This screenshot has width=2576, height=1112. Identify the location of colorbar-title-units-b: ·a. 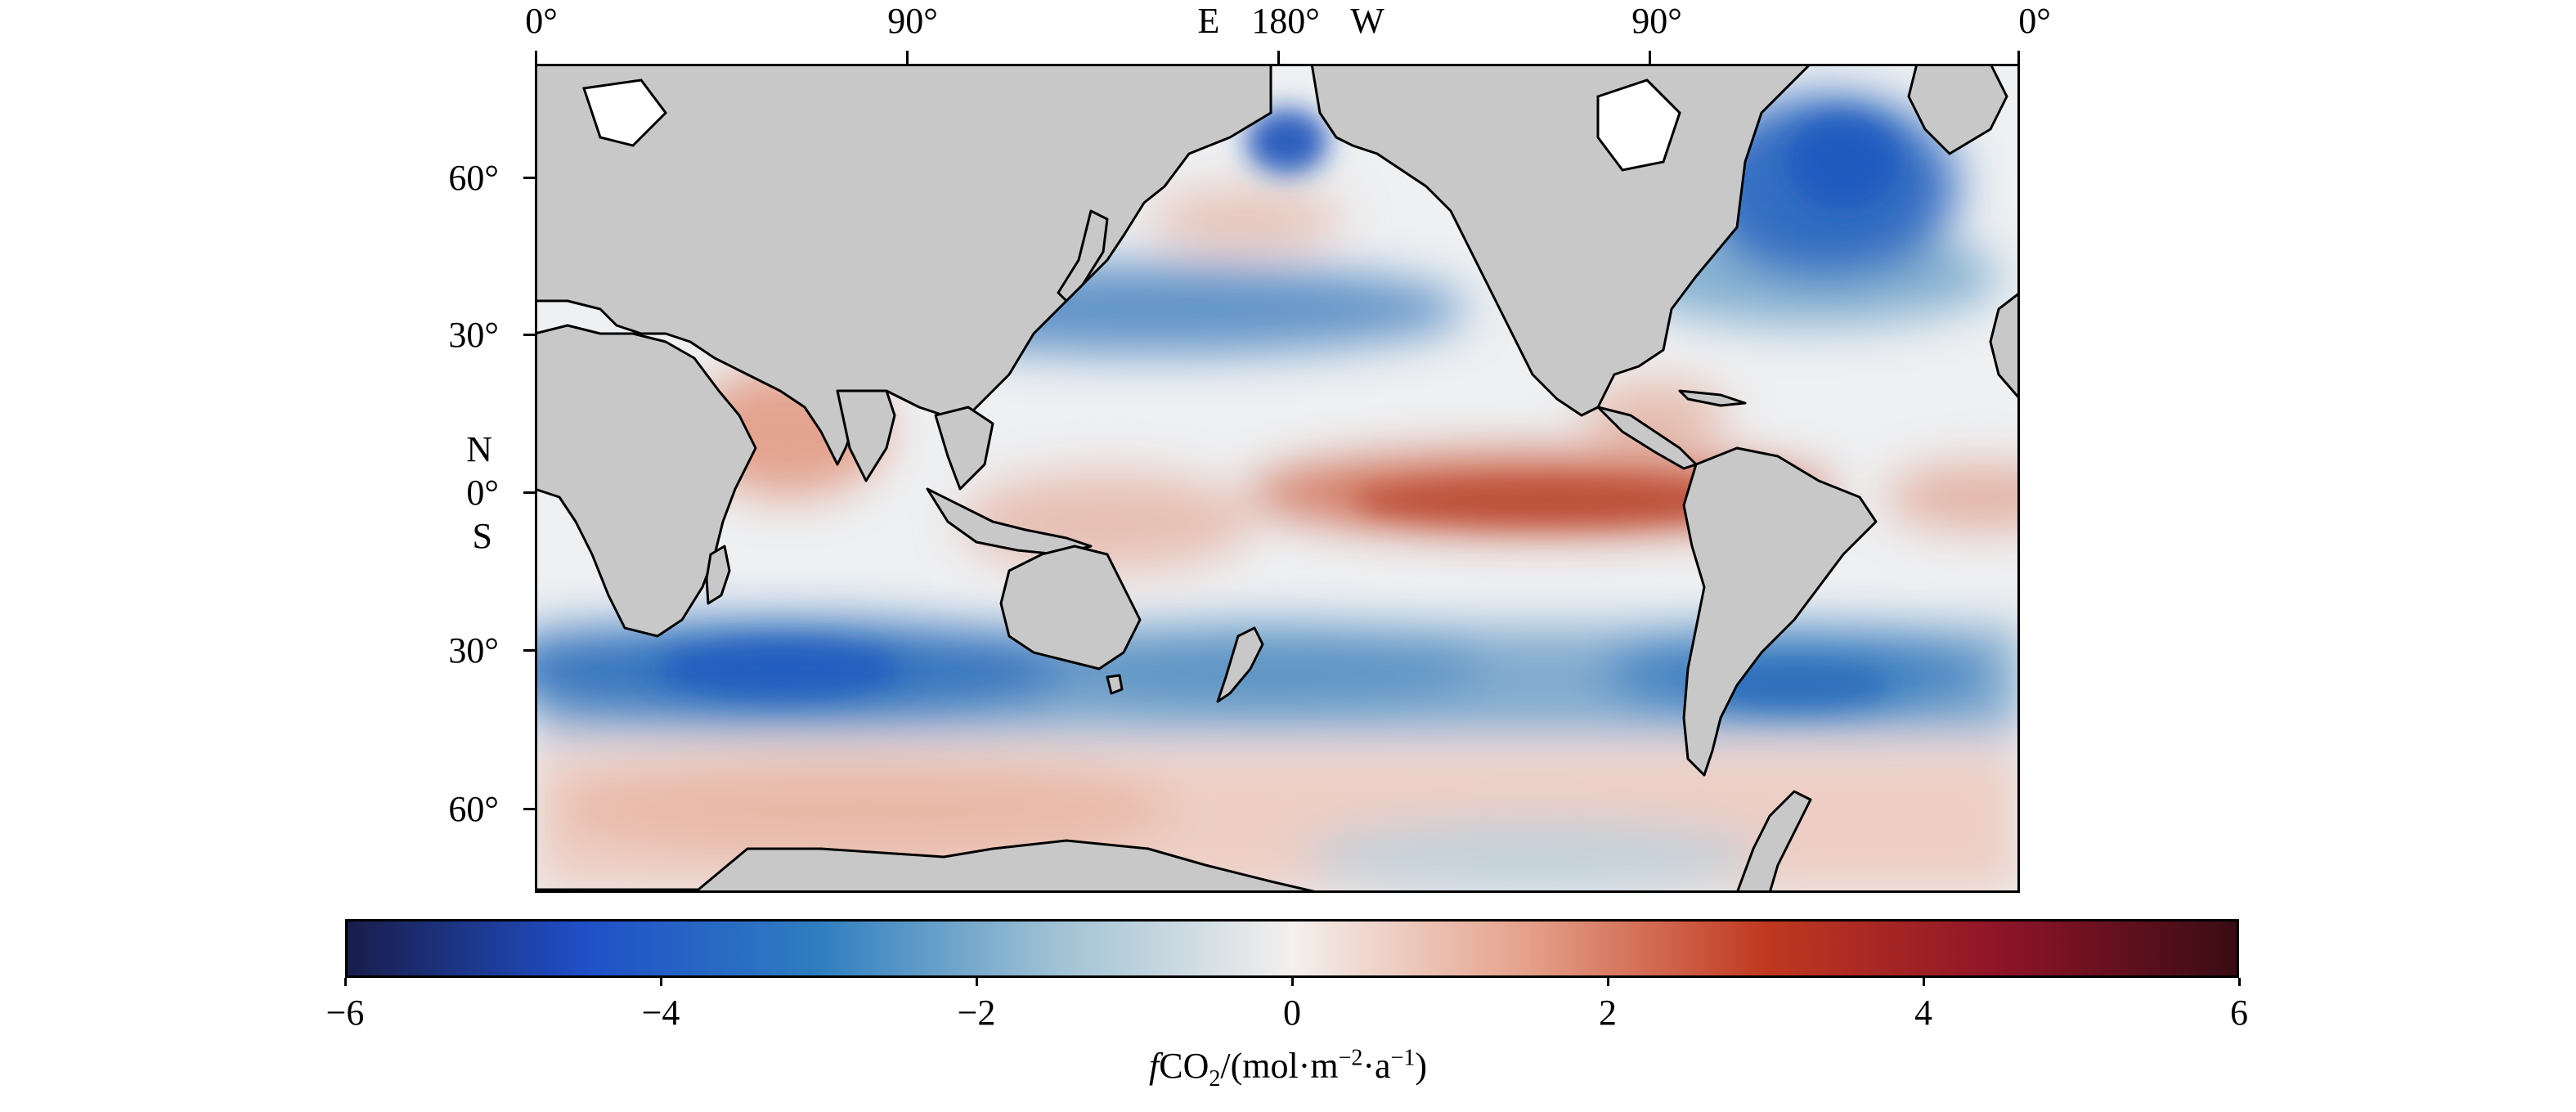
(1377, 1066).